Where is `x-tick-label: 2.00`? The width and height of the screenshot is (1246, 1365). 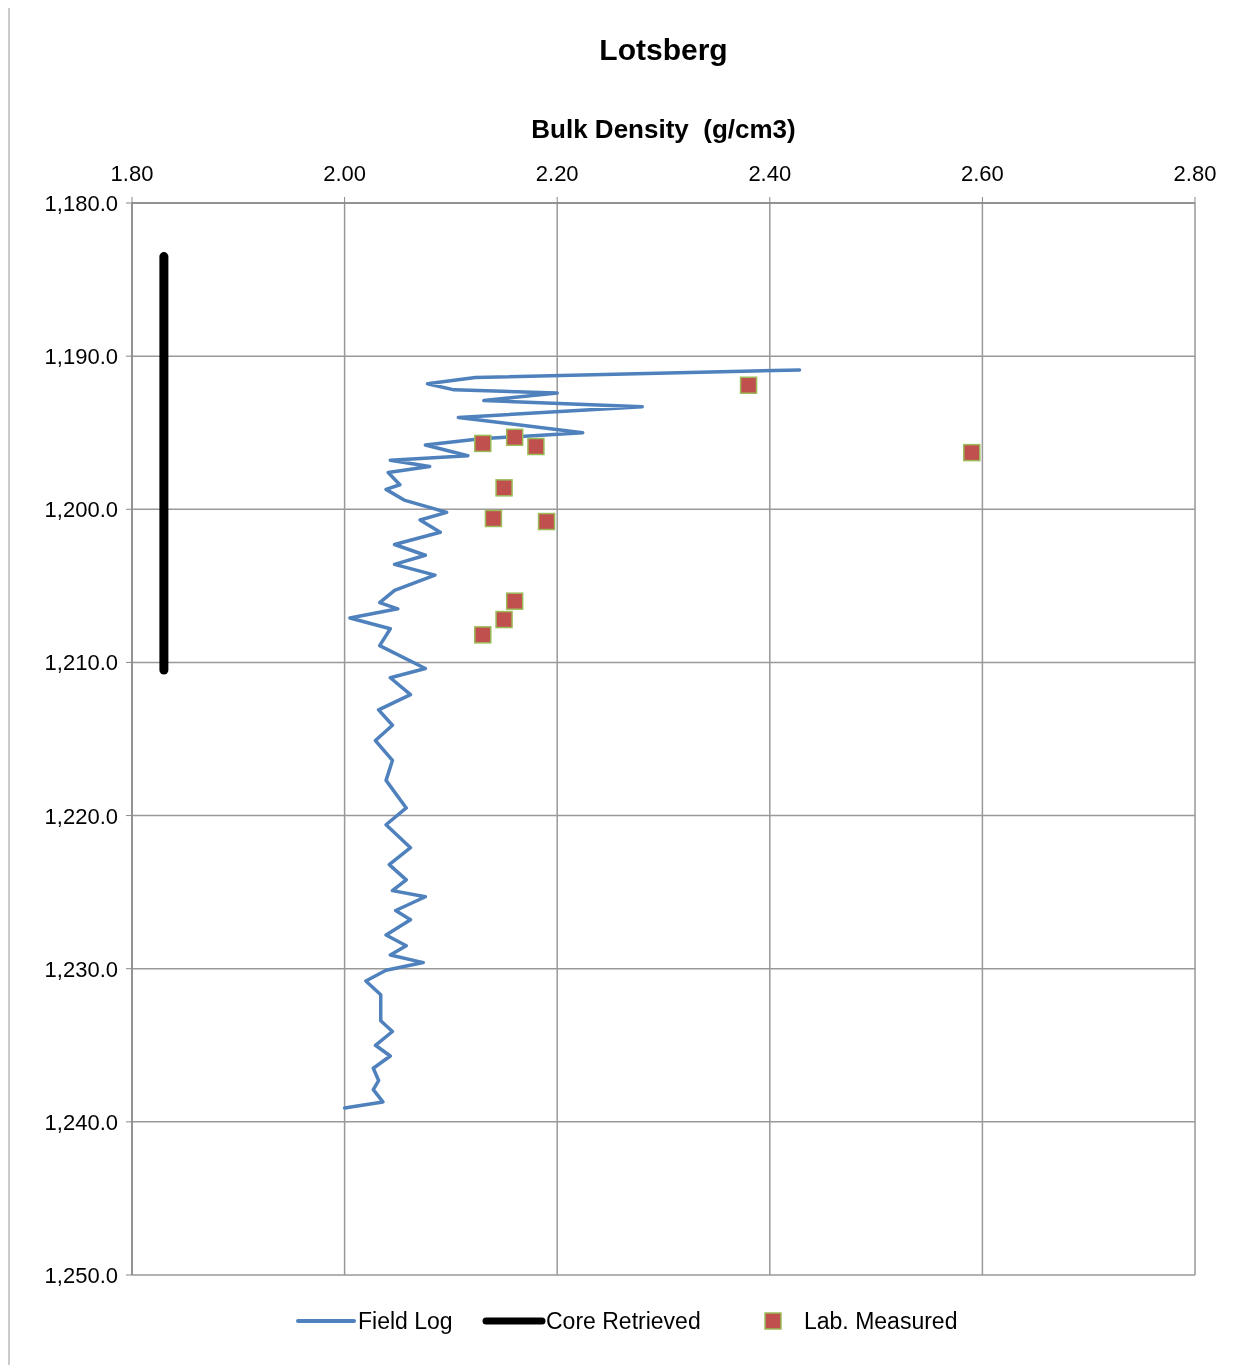 x-tick-label: 2.00 is located at coordinates (345, 173).